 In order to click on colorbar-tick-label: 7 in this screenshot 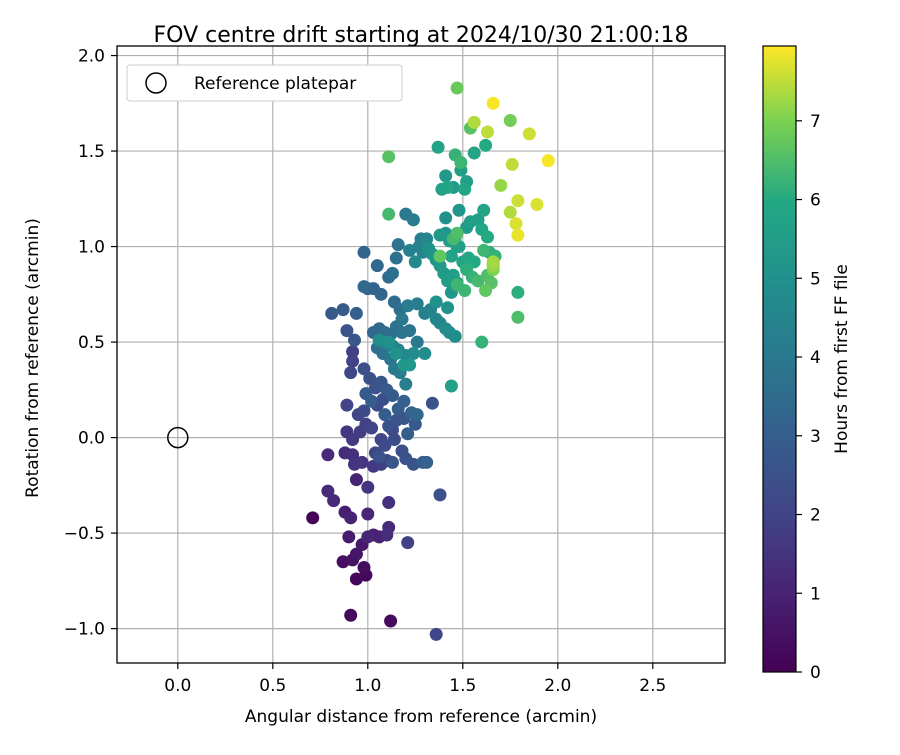, I will do `click(815, 122)`.